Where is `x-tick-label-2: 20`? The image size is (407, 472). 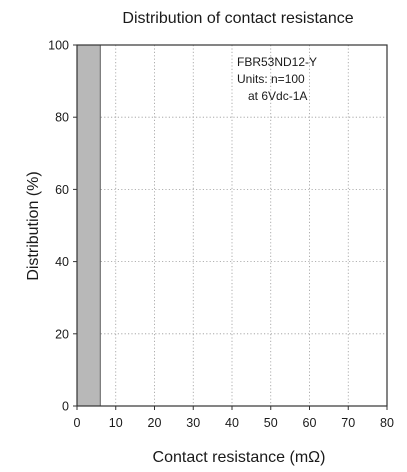
x-tick-label-2: 20 is located at coordinates (155, 423).